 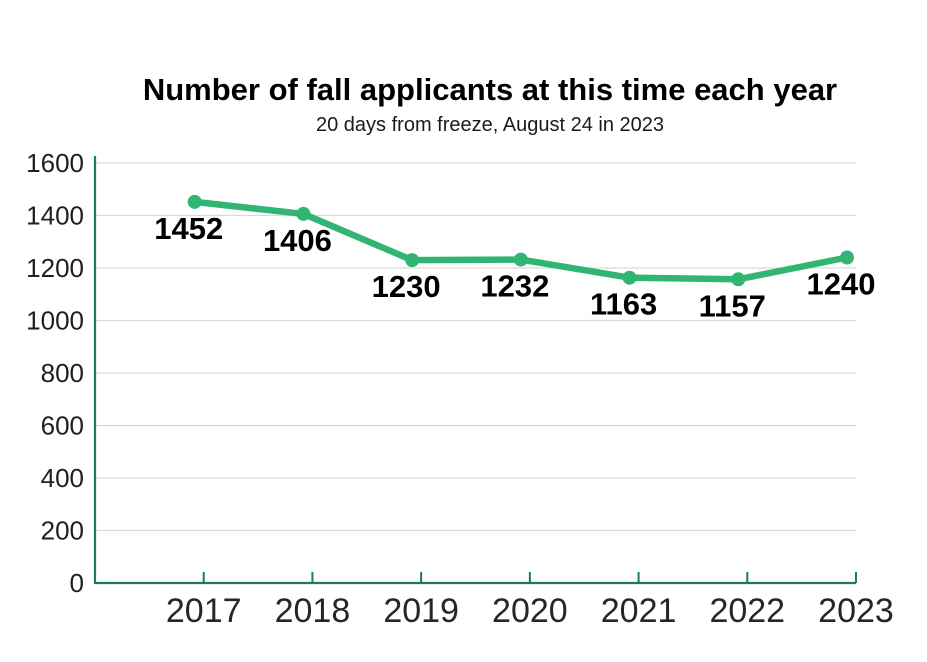 I want to click on data-value-label-2018: 1406, so click(x=297, y=240).